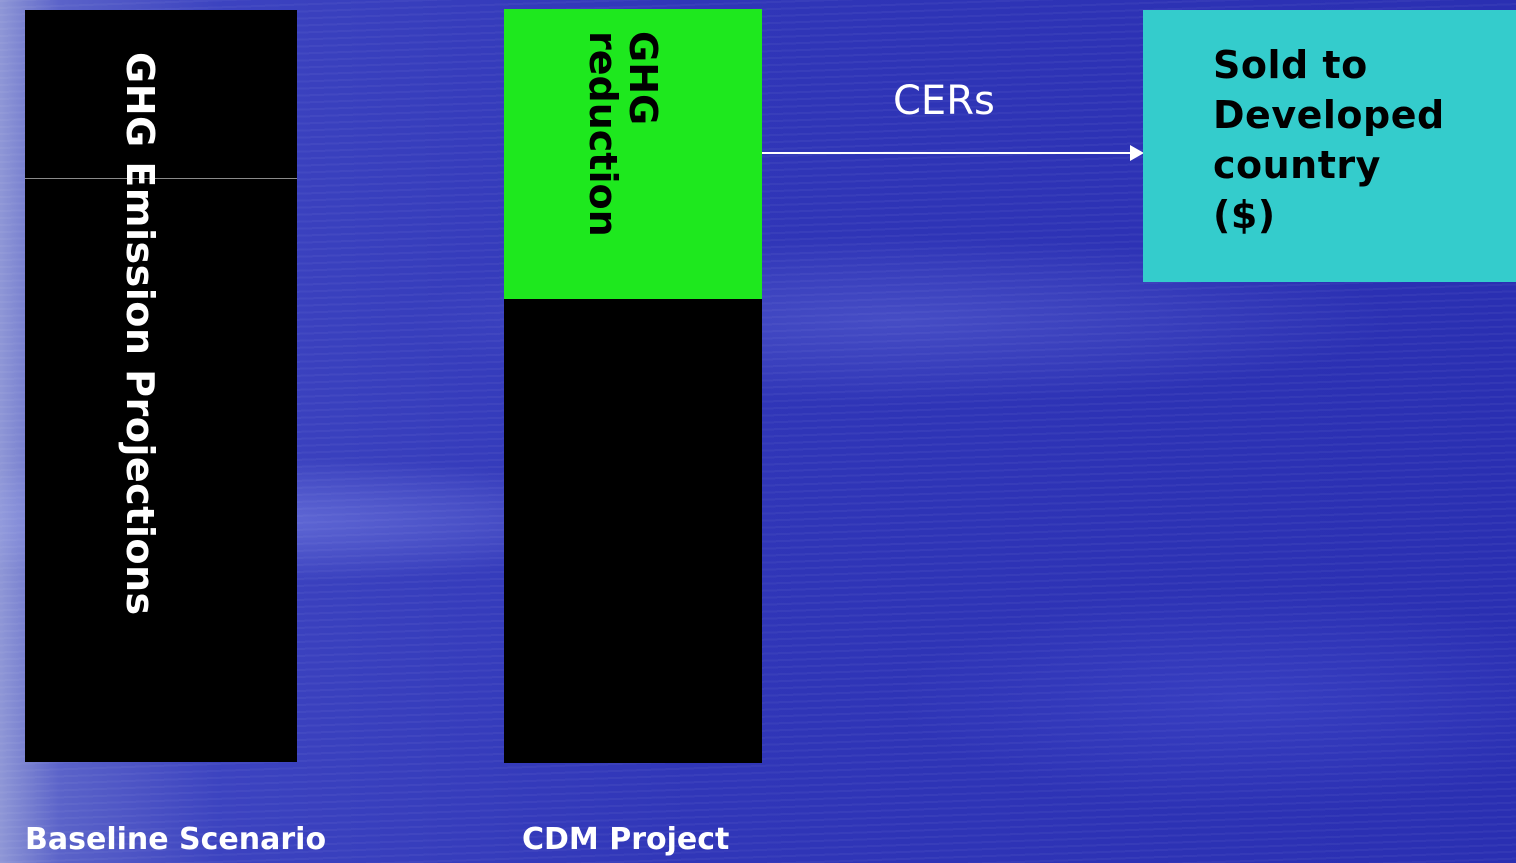 The width and height of the screenshot is (1516, 863). What do you see at coordinates (176, 839) in the screenshot?
I see `baseline-scenario-caption: Baseline Scenario` at bounding box center [176, 839].